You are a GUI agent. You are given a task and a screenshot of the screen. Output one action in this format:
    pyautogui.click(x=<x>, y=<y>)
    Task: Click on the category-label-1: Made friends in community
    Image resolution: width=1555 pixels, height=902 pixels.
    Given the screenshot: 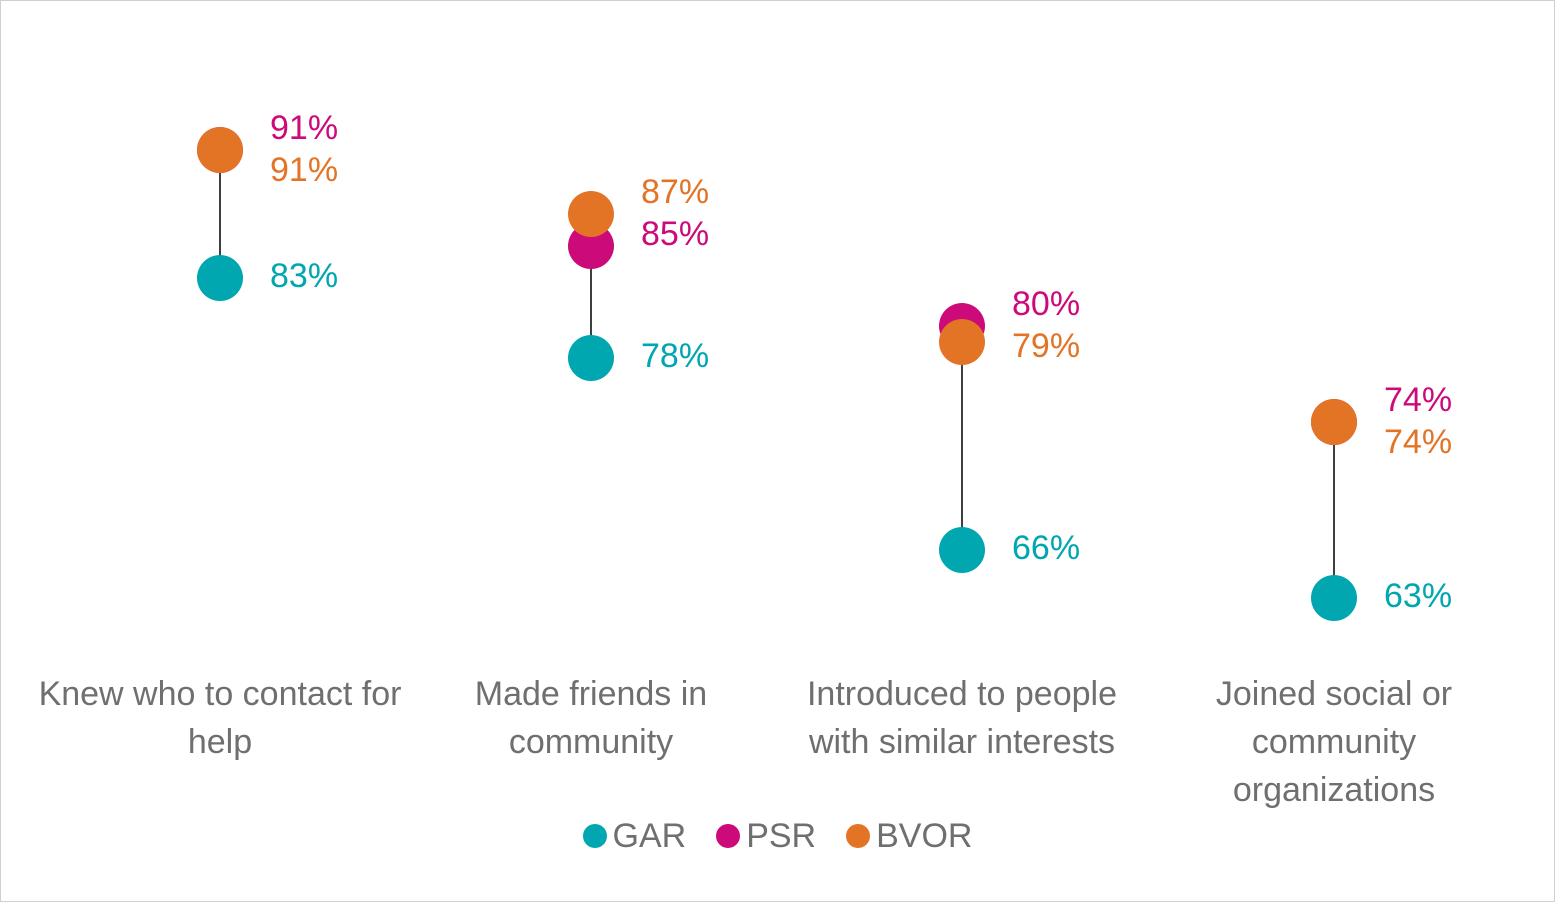 What is the action you would take?
    pyautogui.click(x=591, y=718)
    